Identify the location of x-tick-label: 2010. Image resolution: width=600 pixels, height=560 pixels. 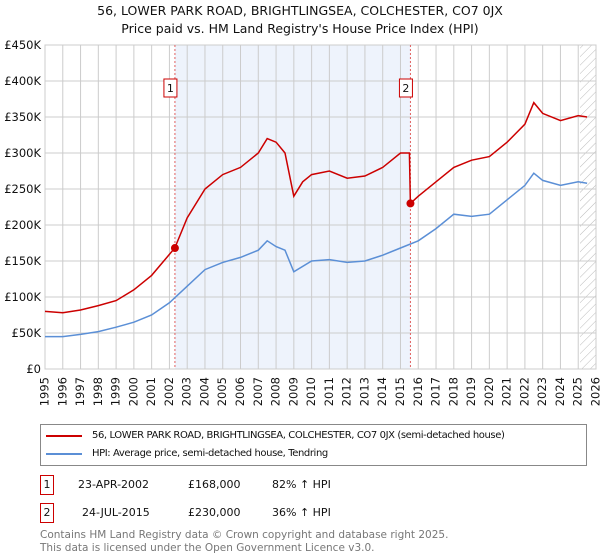
(311, 391).